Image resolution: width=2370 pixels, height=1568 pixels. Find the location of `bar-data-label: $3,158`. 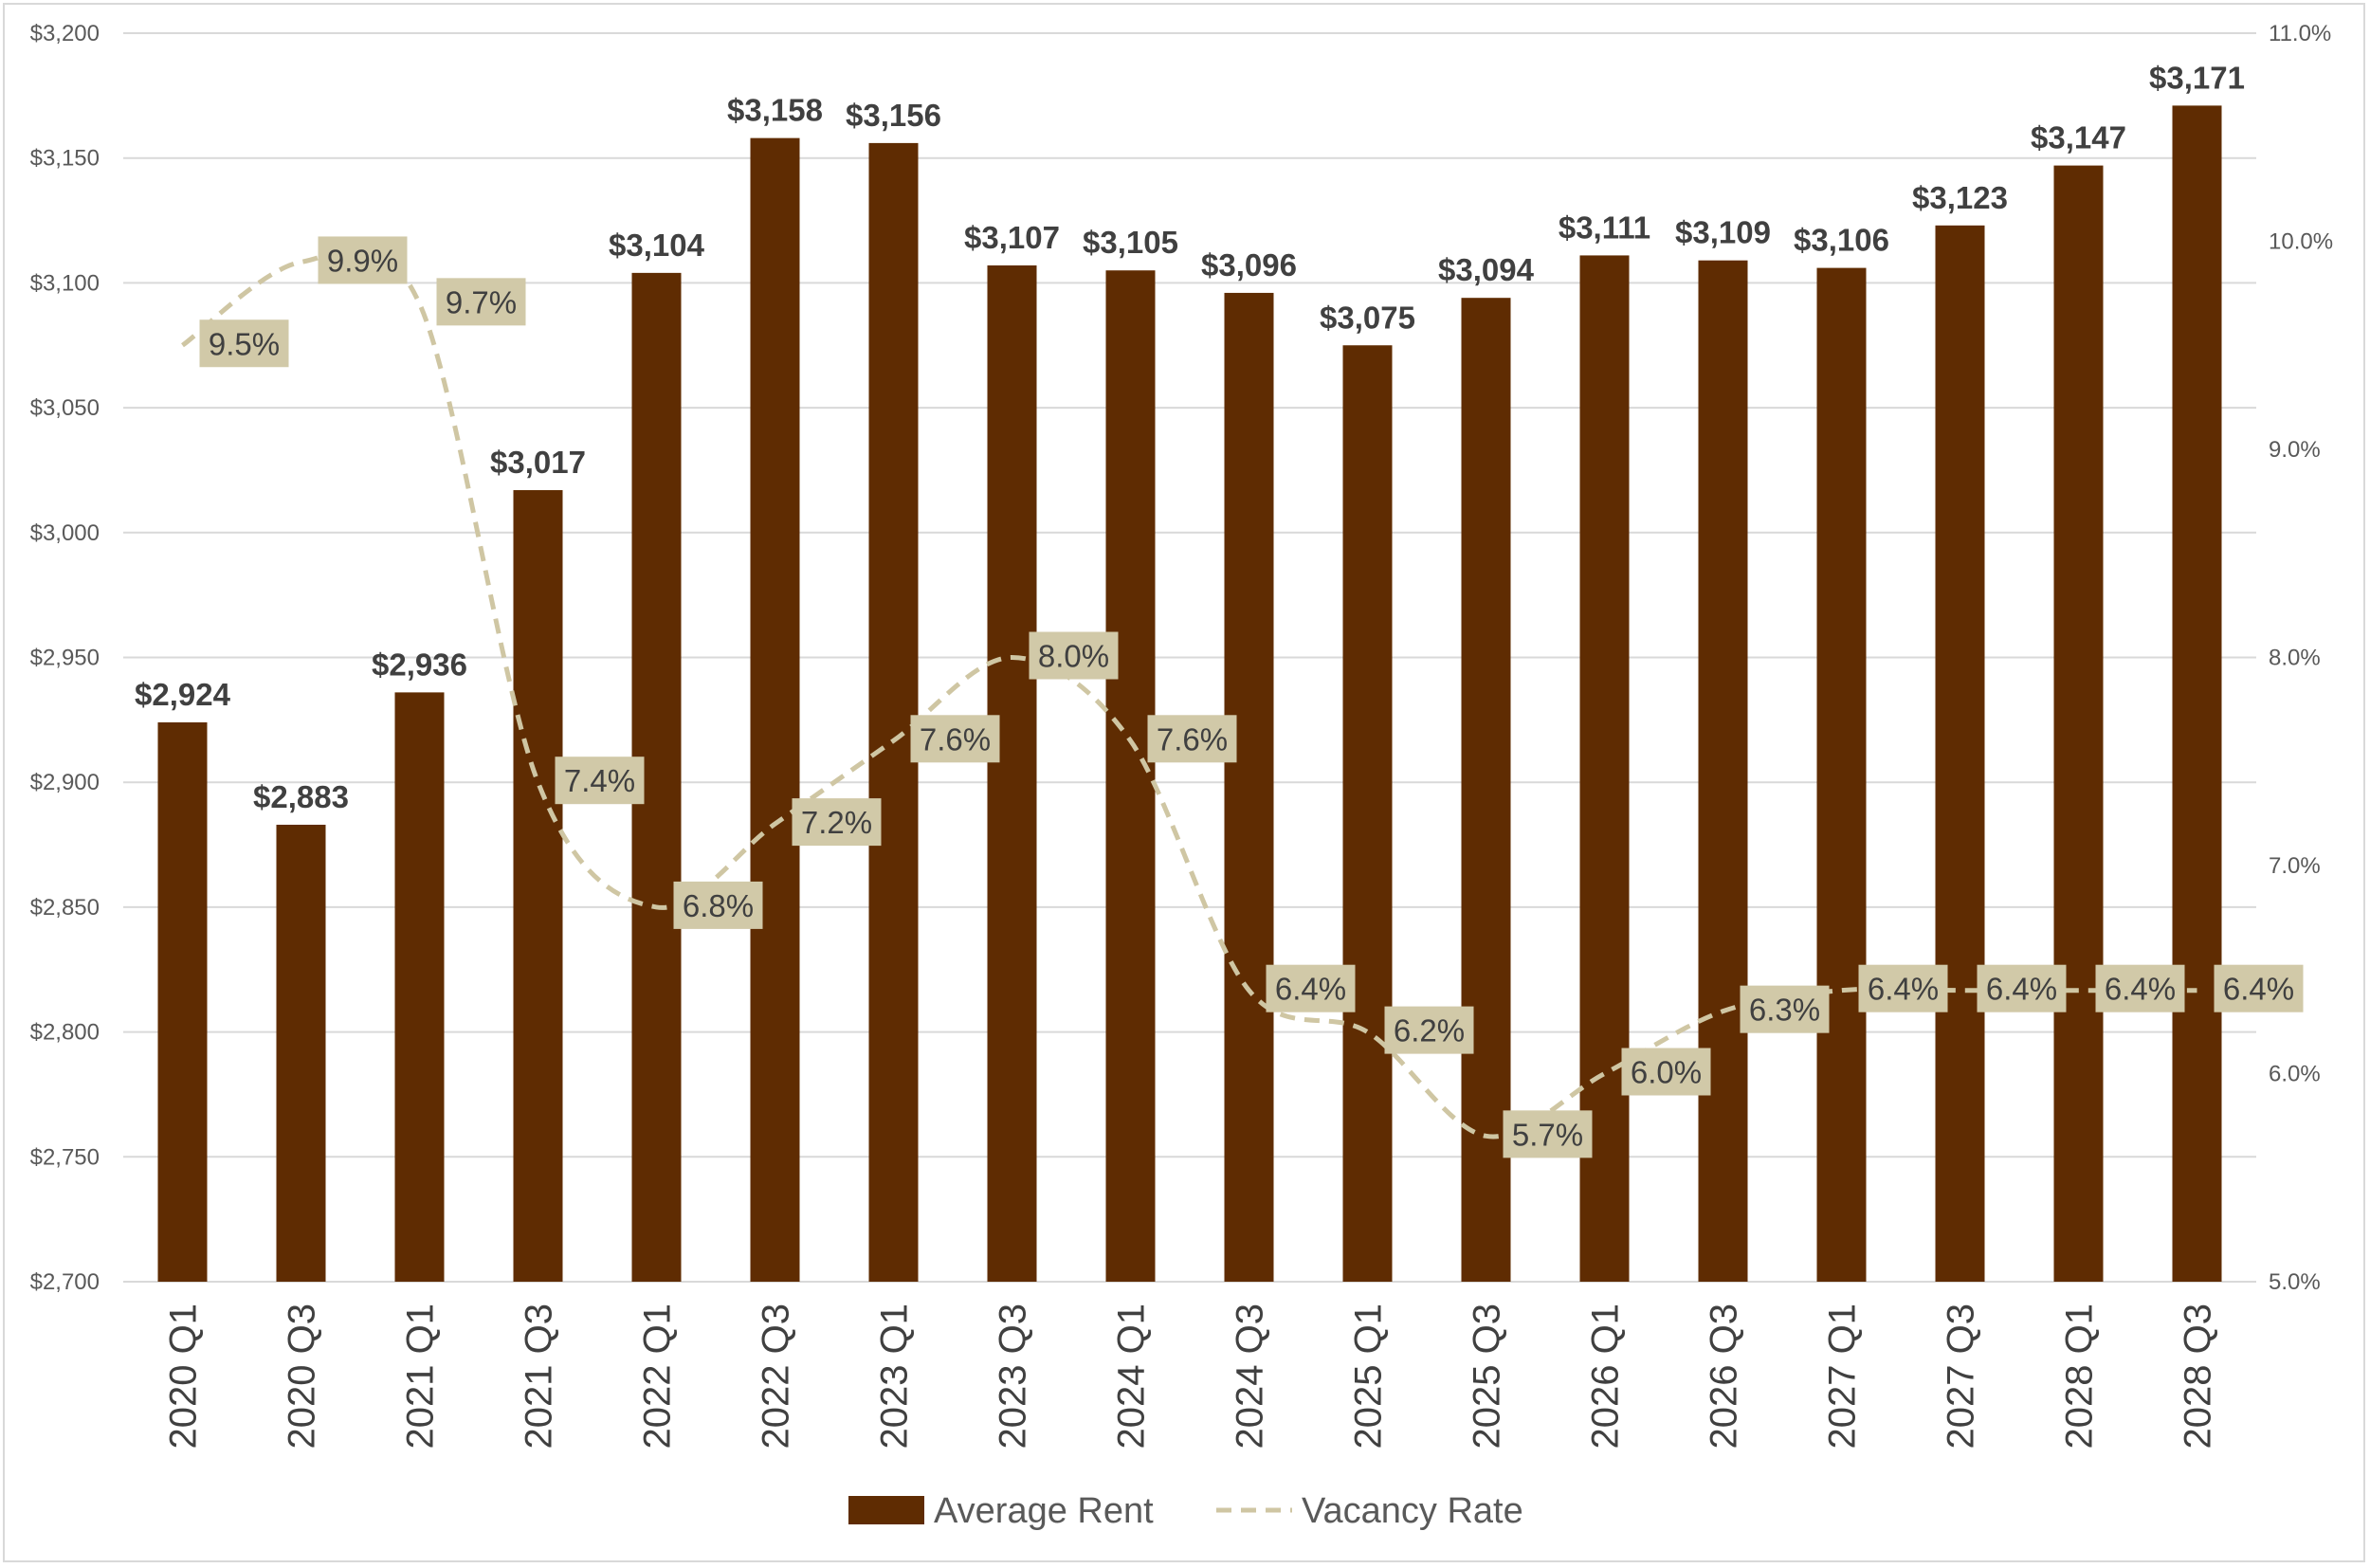

bar-data-label: $3,158 is located at coordinates (775, 110).